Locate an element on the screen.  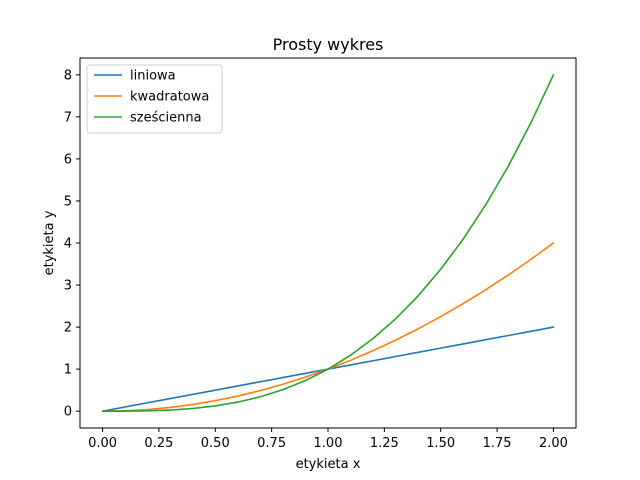
y-tick-label: 8 is located at coordinates (68, 75).